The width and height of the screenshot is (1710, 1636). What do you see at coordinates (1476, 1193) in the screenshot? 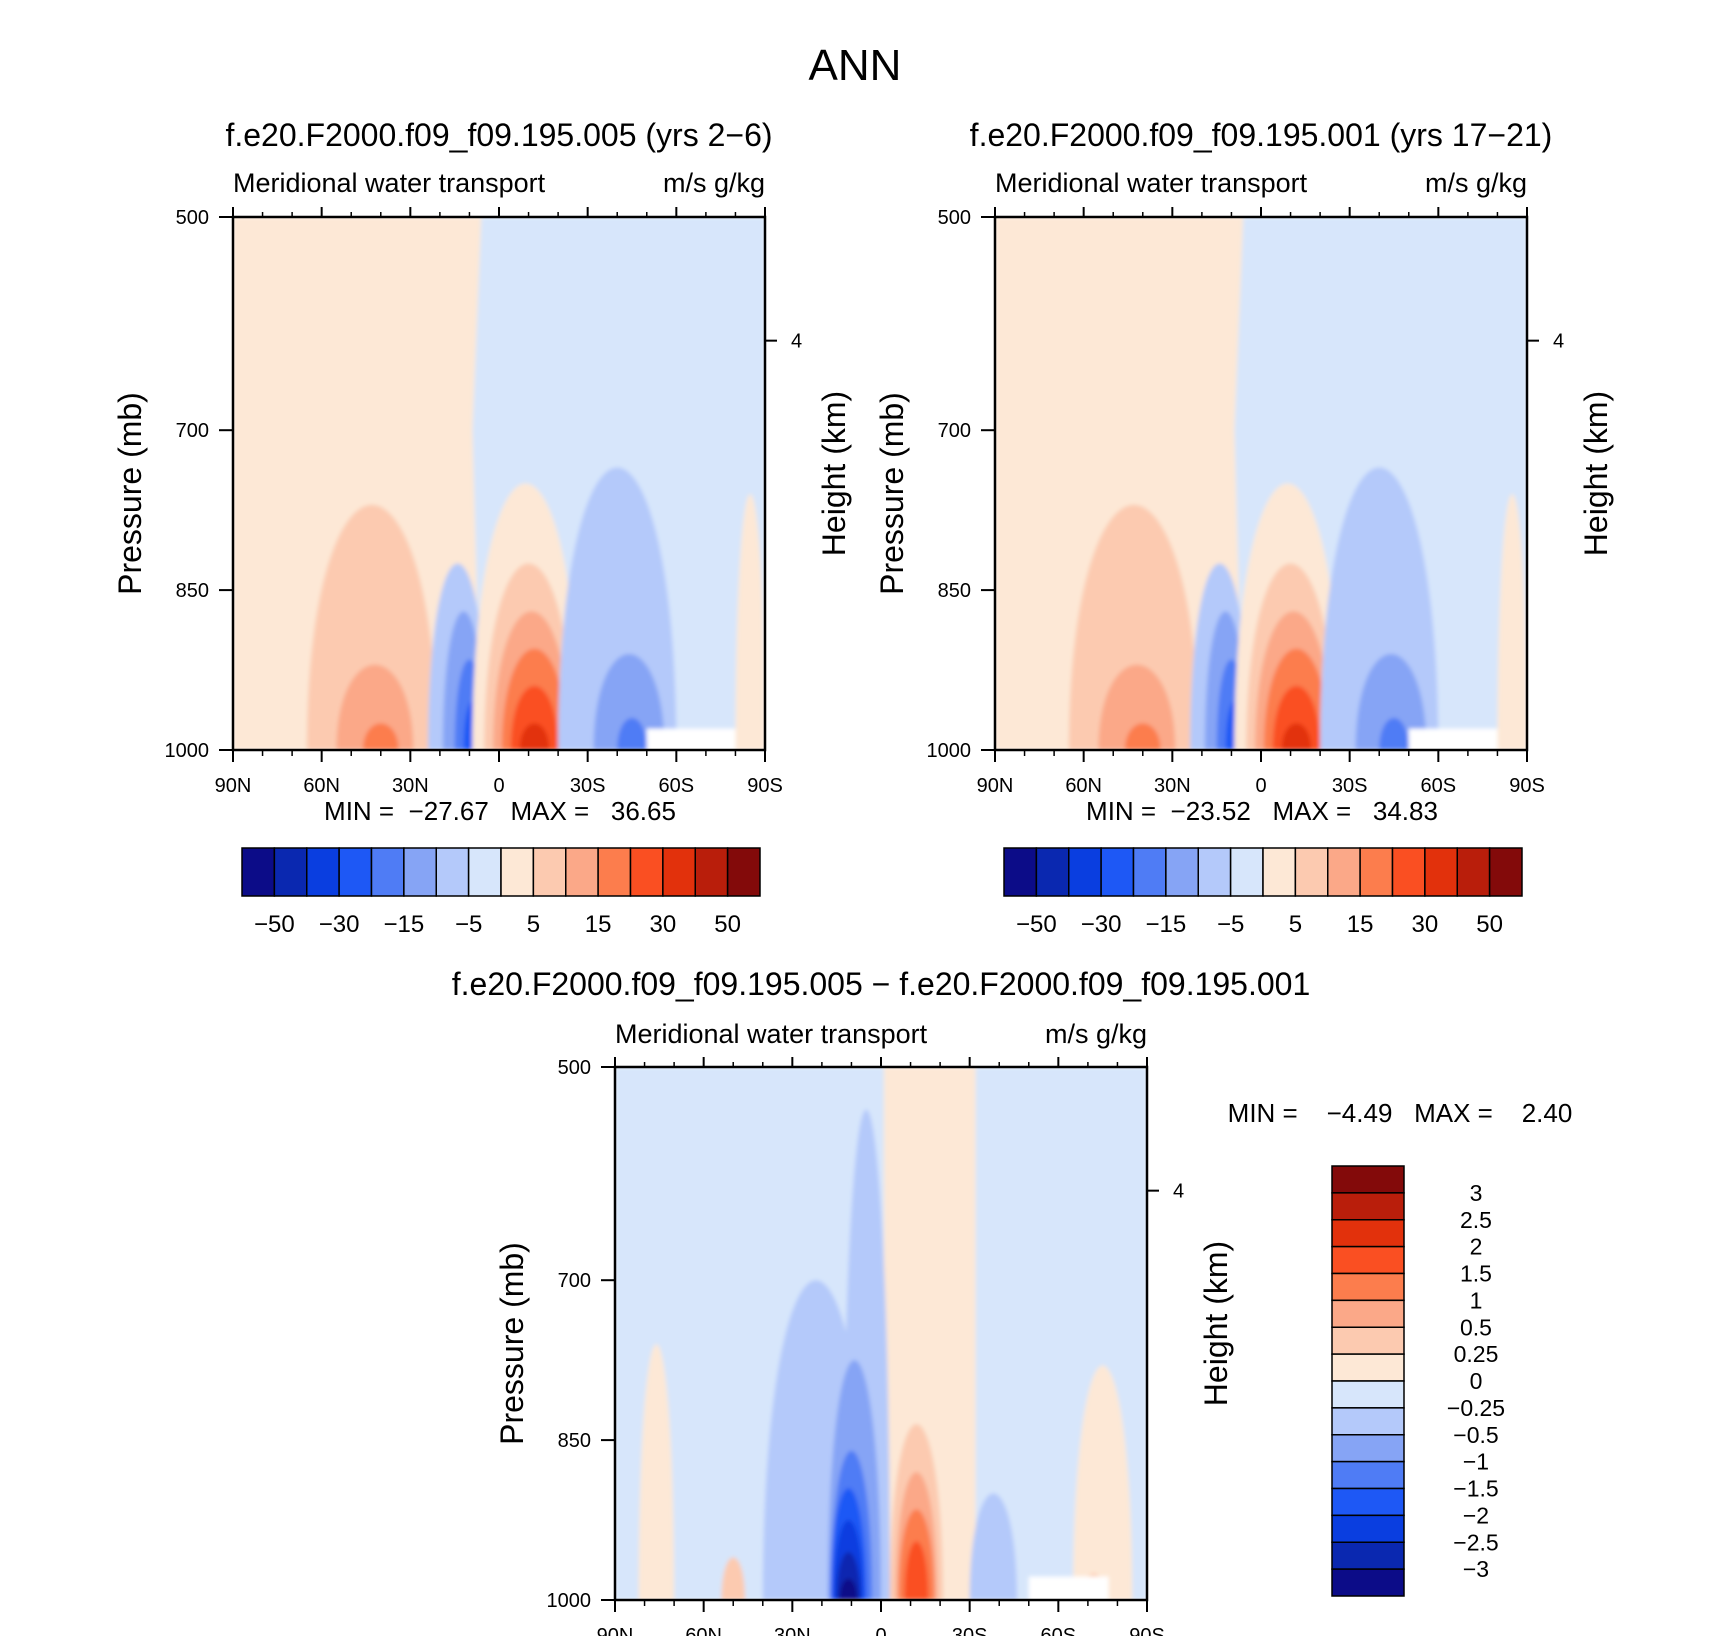
I see `colorbar-tick-label: 3` at bounding box center [1476, 1193].